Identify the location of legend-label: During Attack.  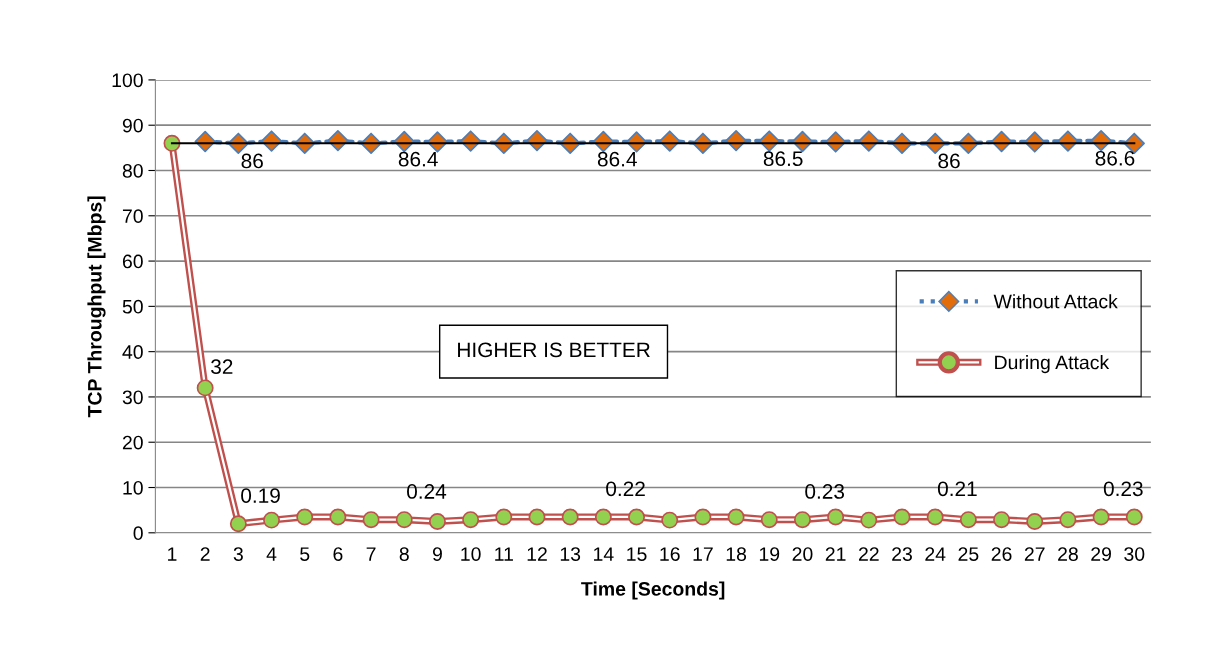
(1052, 364).